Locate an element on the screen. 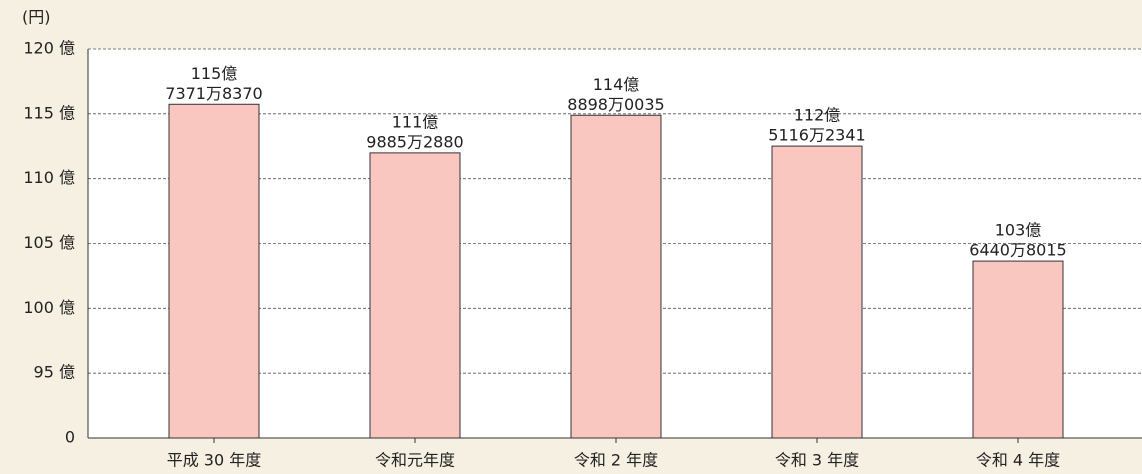 This screenshot has height=474, width=1142. y-tick-label: 100 億 is located at coordinates (49, 307).